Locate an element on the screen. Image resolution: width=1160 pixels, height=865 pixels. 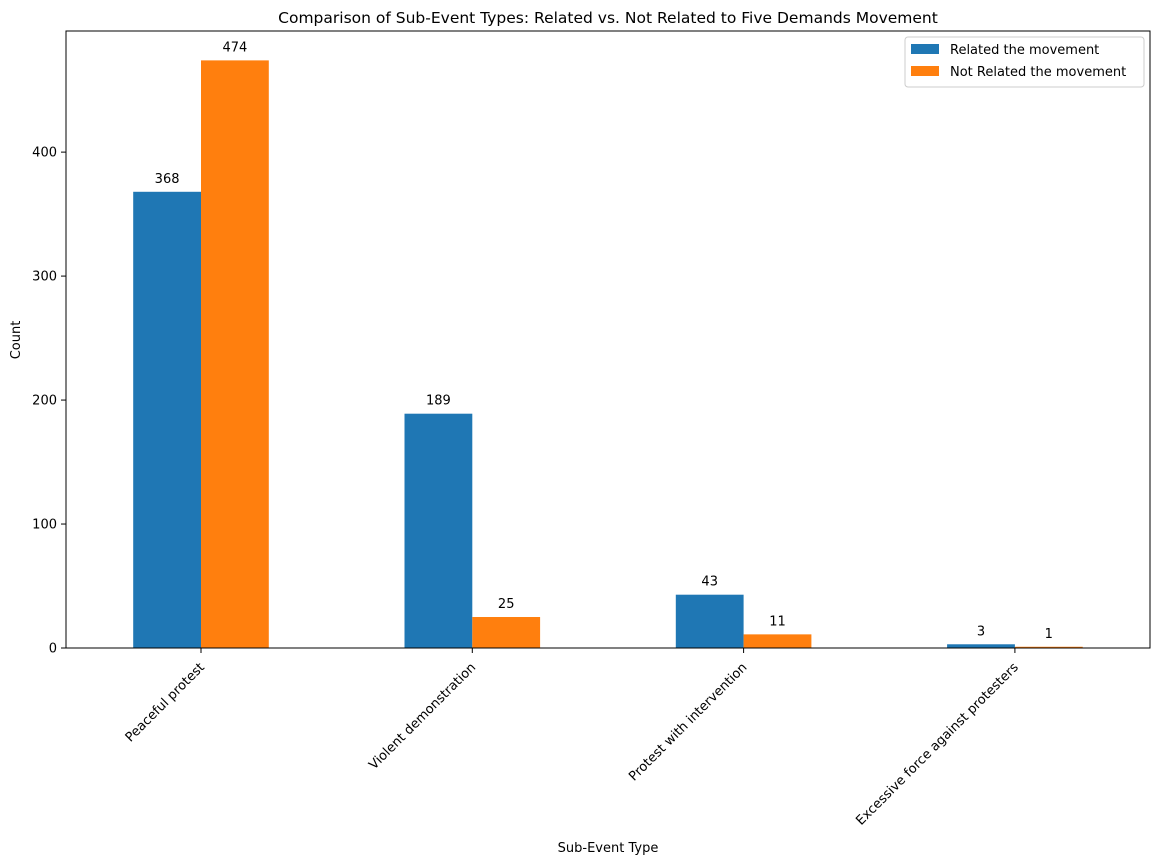
bar-value-label: 189 is located at coordinates (438, 401).